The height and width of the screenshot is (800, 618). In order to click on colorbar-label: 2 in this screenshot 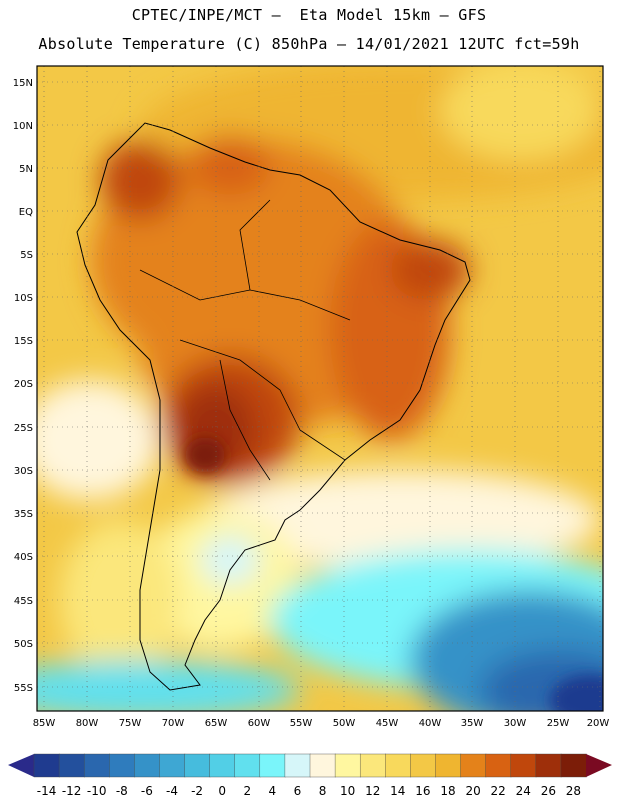, I will do `click(247, 791)`.